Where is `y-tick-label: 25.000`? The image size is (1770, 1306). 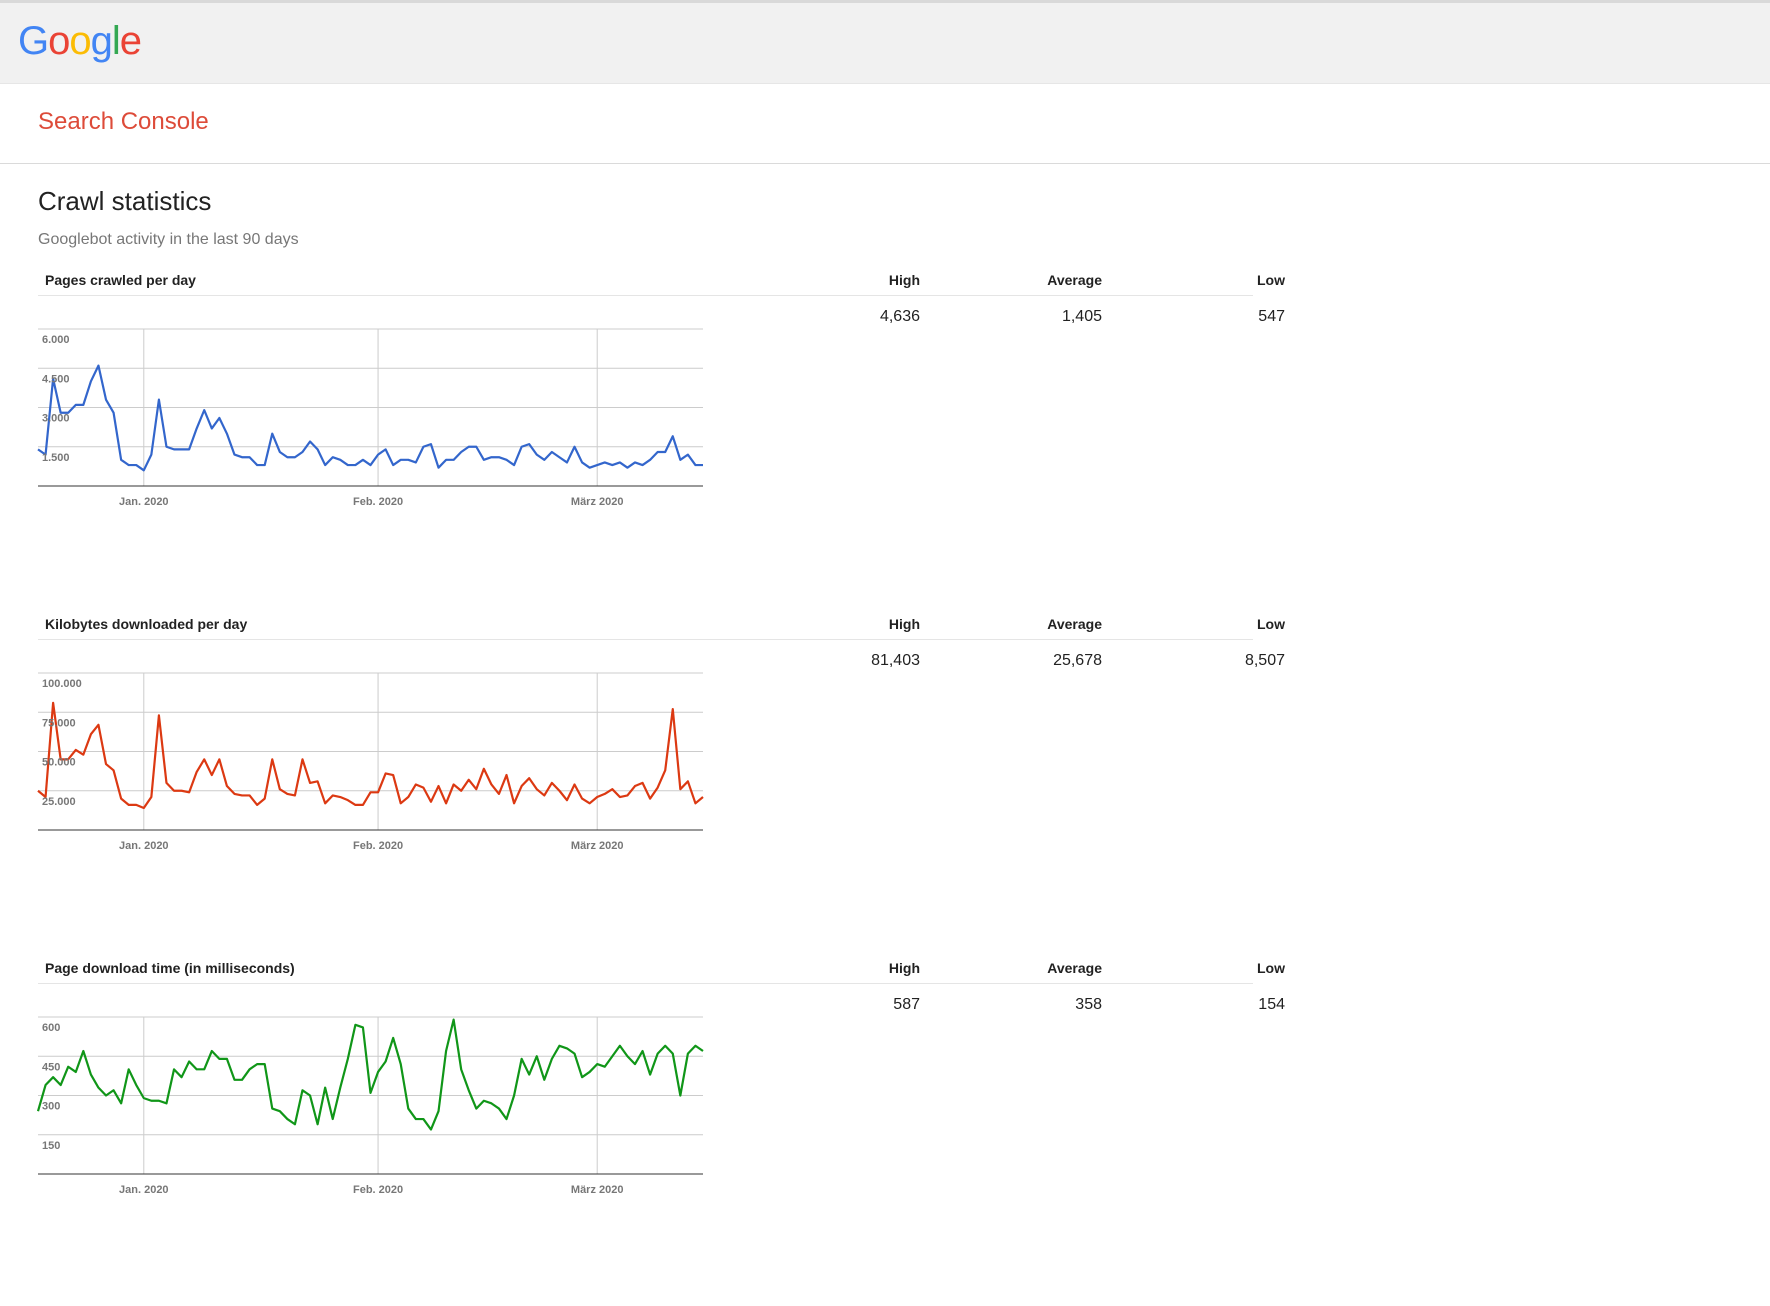
y-tick-label: 25.000 is located at coordinates (59, 802).